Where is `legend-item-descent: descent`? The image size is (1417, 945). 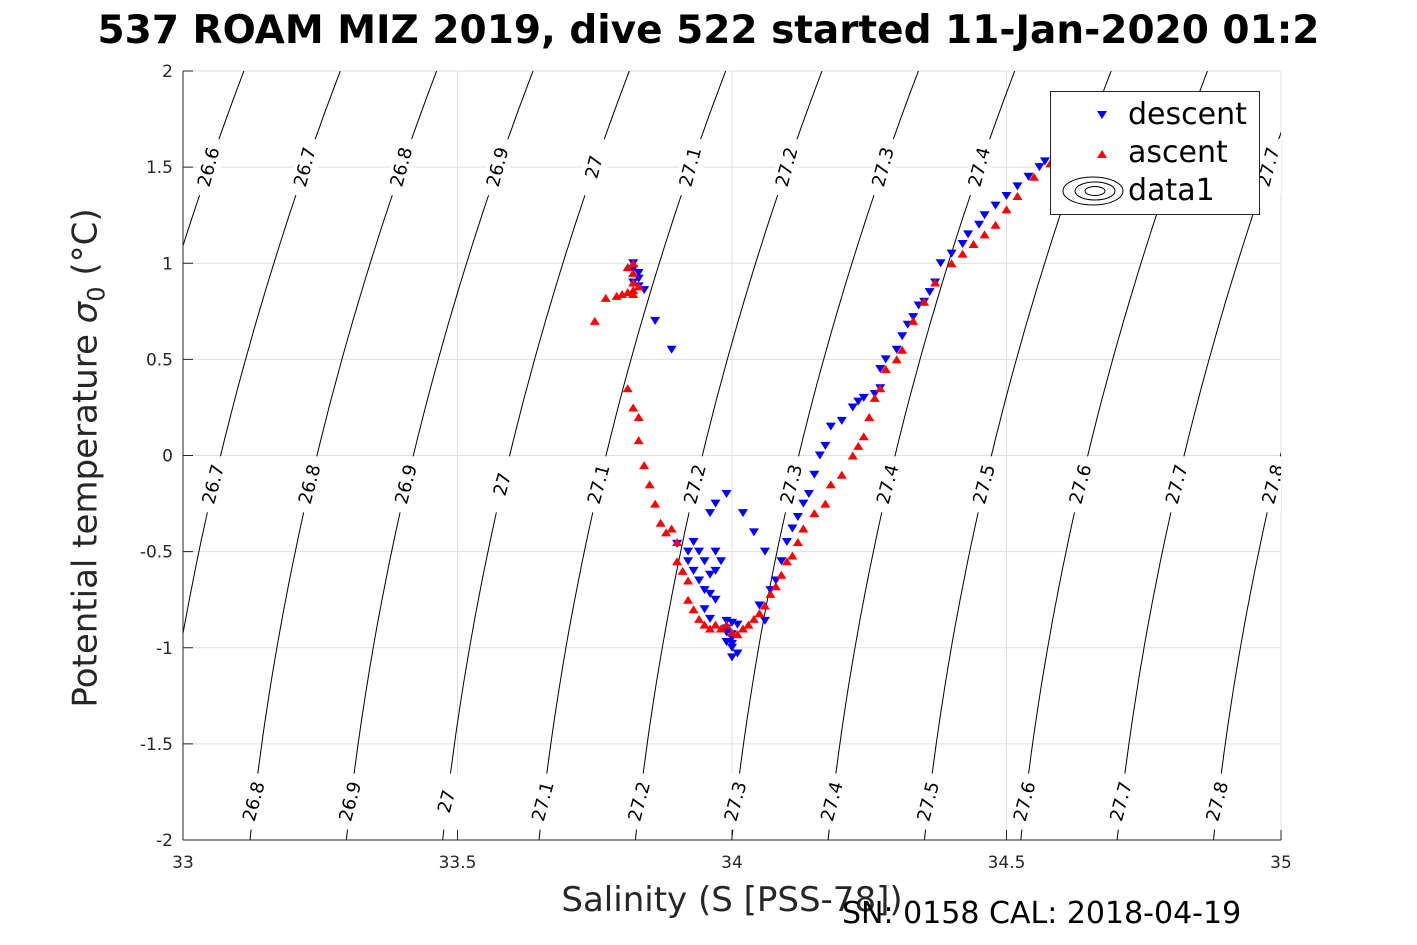
legend-item-descent: descent is located at coordinates (1155, 115).